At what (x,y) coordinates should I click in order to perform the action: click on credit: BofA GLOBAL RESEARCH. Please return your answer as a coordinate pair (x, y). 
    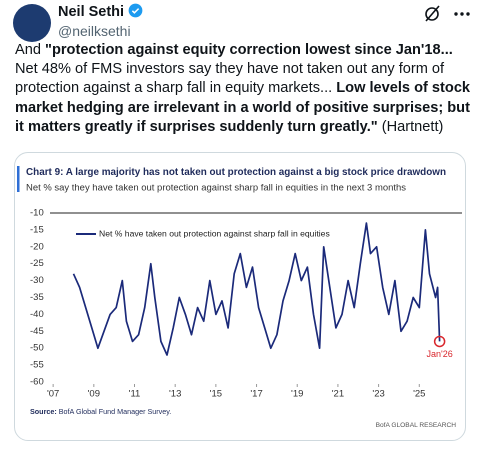
    Looking at the image, I should click on (416, 425).